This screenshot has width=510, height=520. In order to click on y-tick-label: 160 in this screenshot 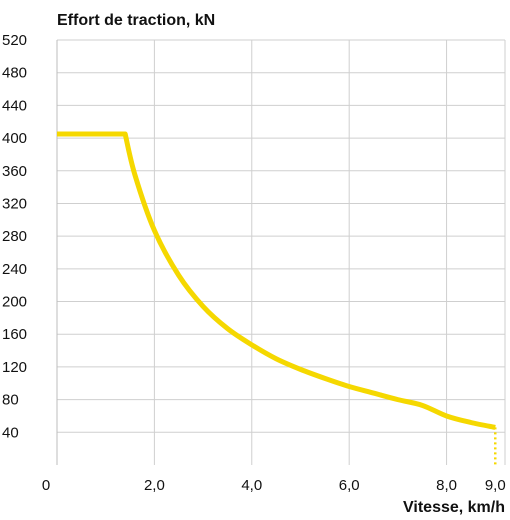, I will do `click(14, 334)`.